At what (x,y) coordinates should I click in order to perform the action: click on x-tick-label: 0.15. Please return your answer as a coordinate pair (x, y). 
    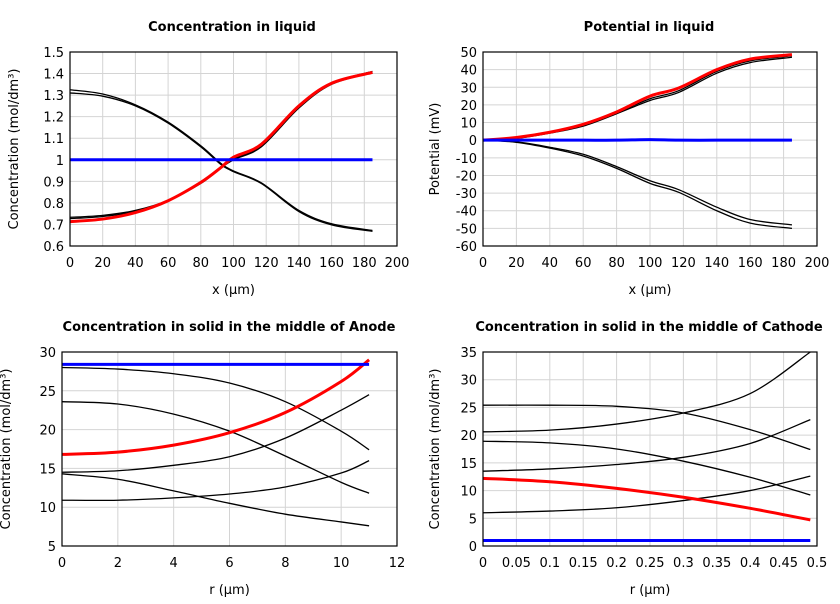
    Looking at the image, I should click on (583, 563).